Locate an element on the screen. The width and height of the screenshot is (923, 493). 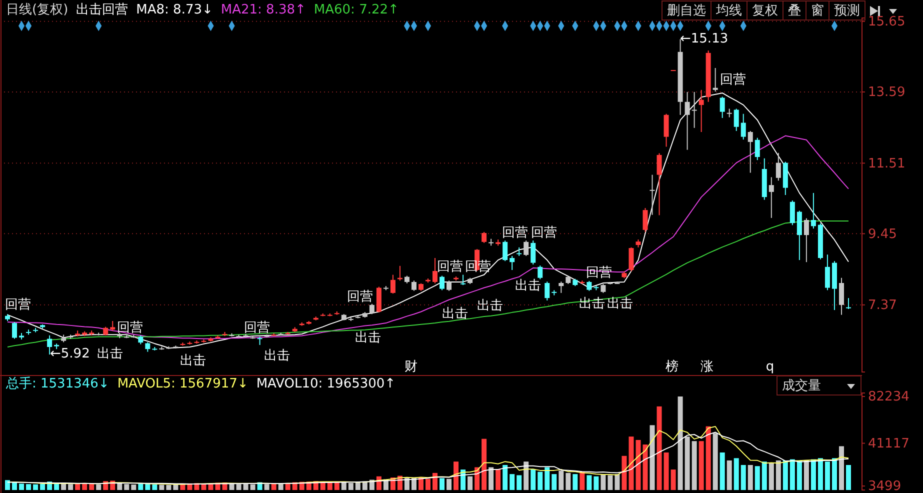
annotation: 叠 is located at coordinates (794, 11).